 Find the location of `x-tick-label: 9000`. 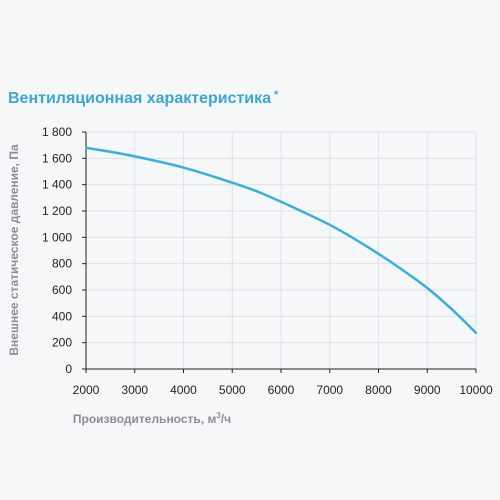

x-tick-label: 9000 is located at coordinates (427, 390).